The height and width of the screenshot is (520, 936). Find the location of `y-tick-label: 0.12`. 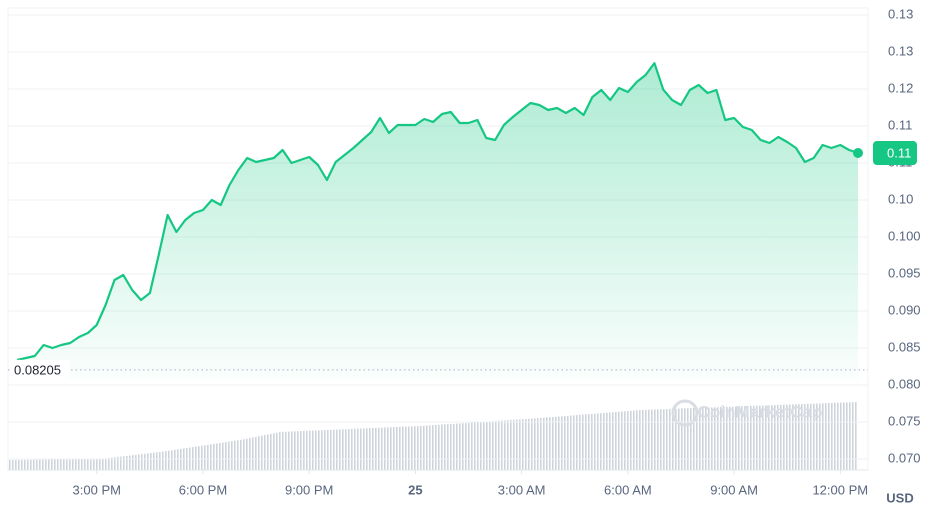

y-tick-label: 0.12 is located at coordinates (900, 87).